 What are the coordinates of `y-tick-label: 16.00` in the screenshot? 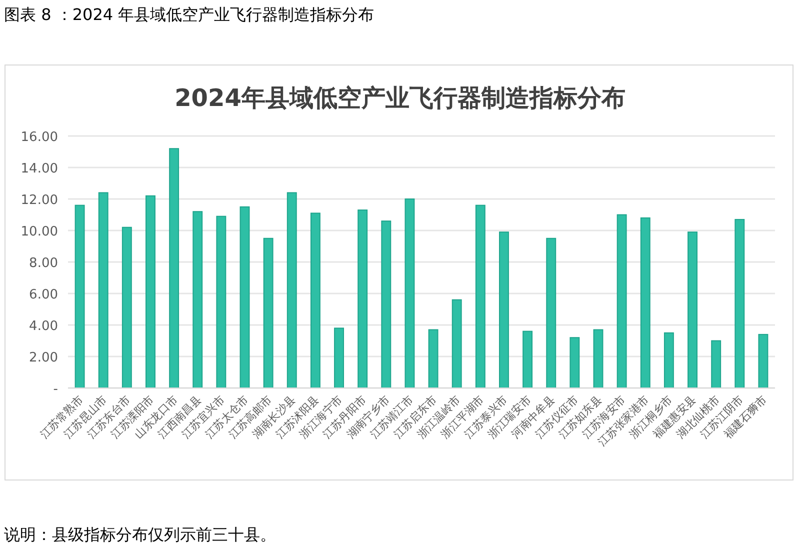 It's located at (39, 137).